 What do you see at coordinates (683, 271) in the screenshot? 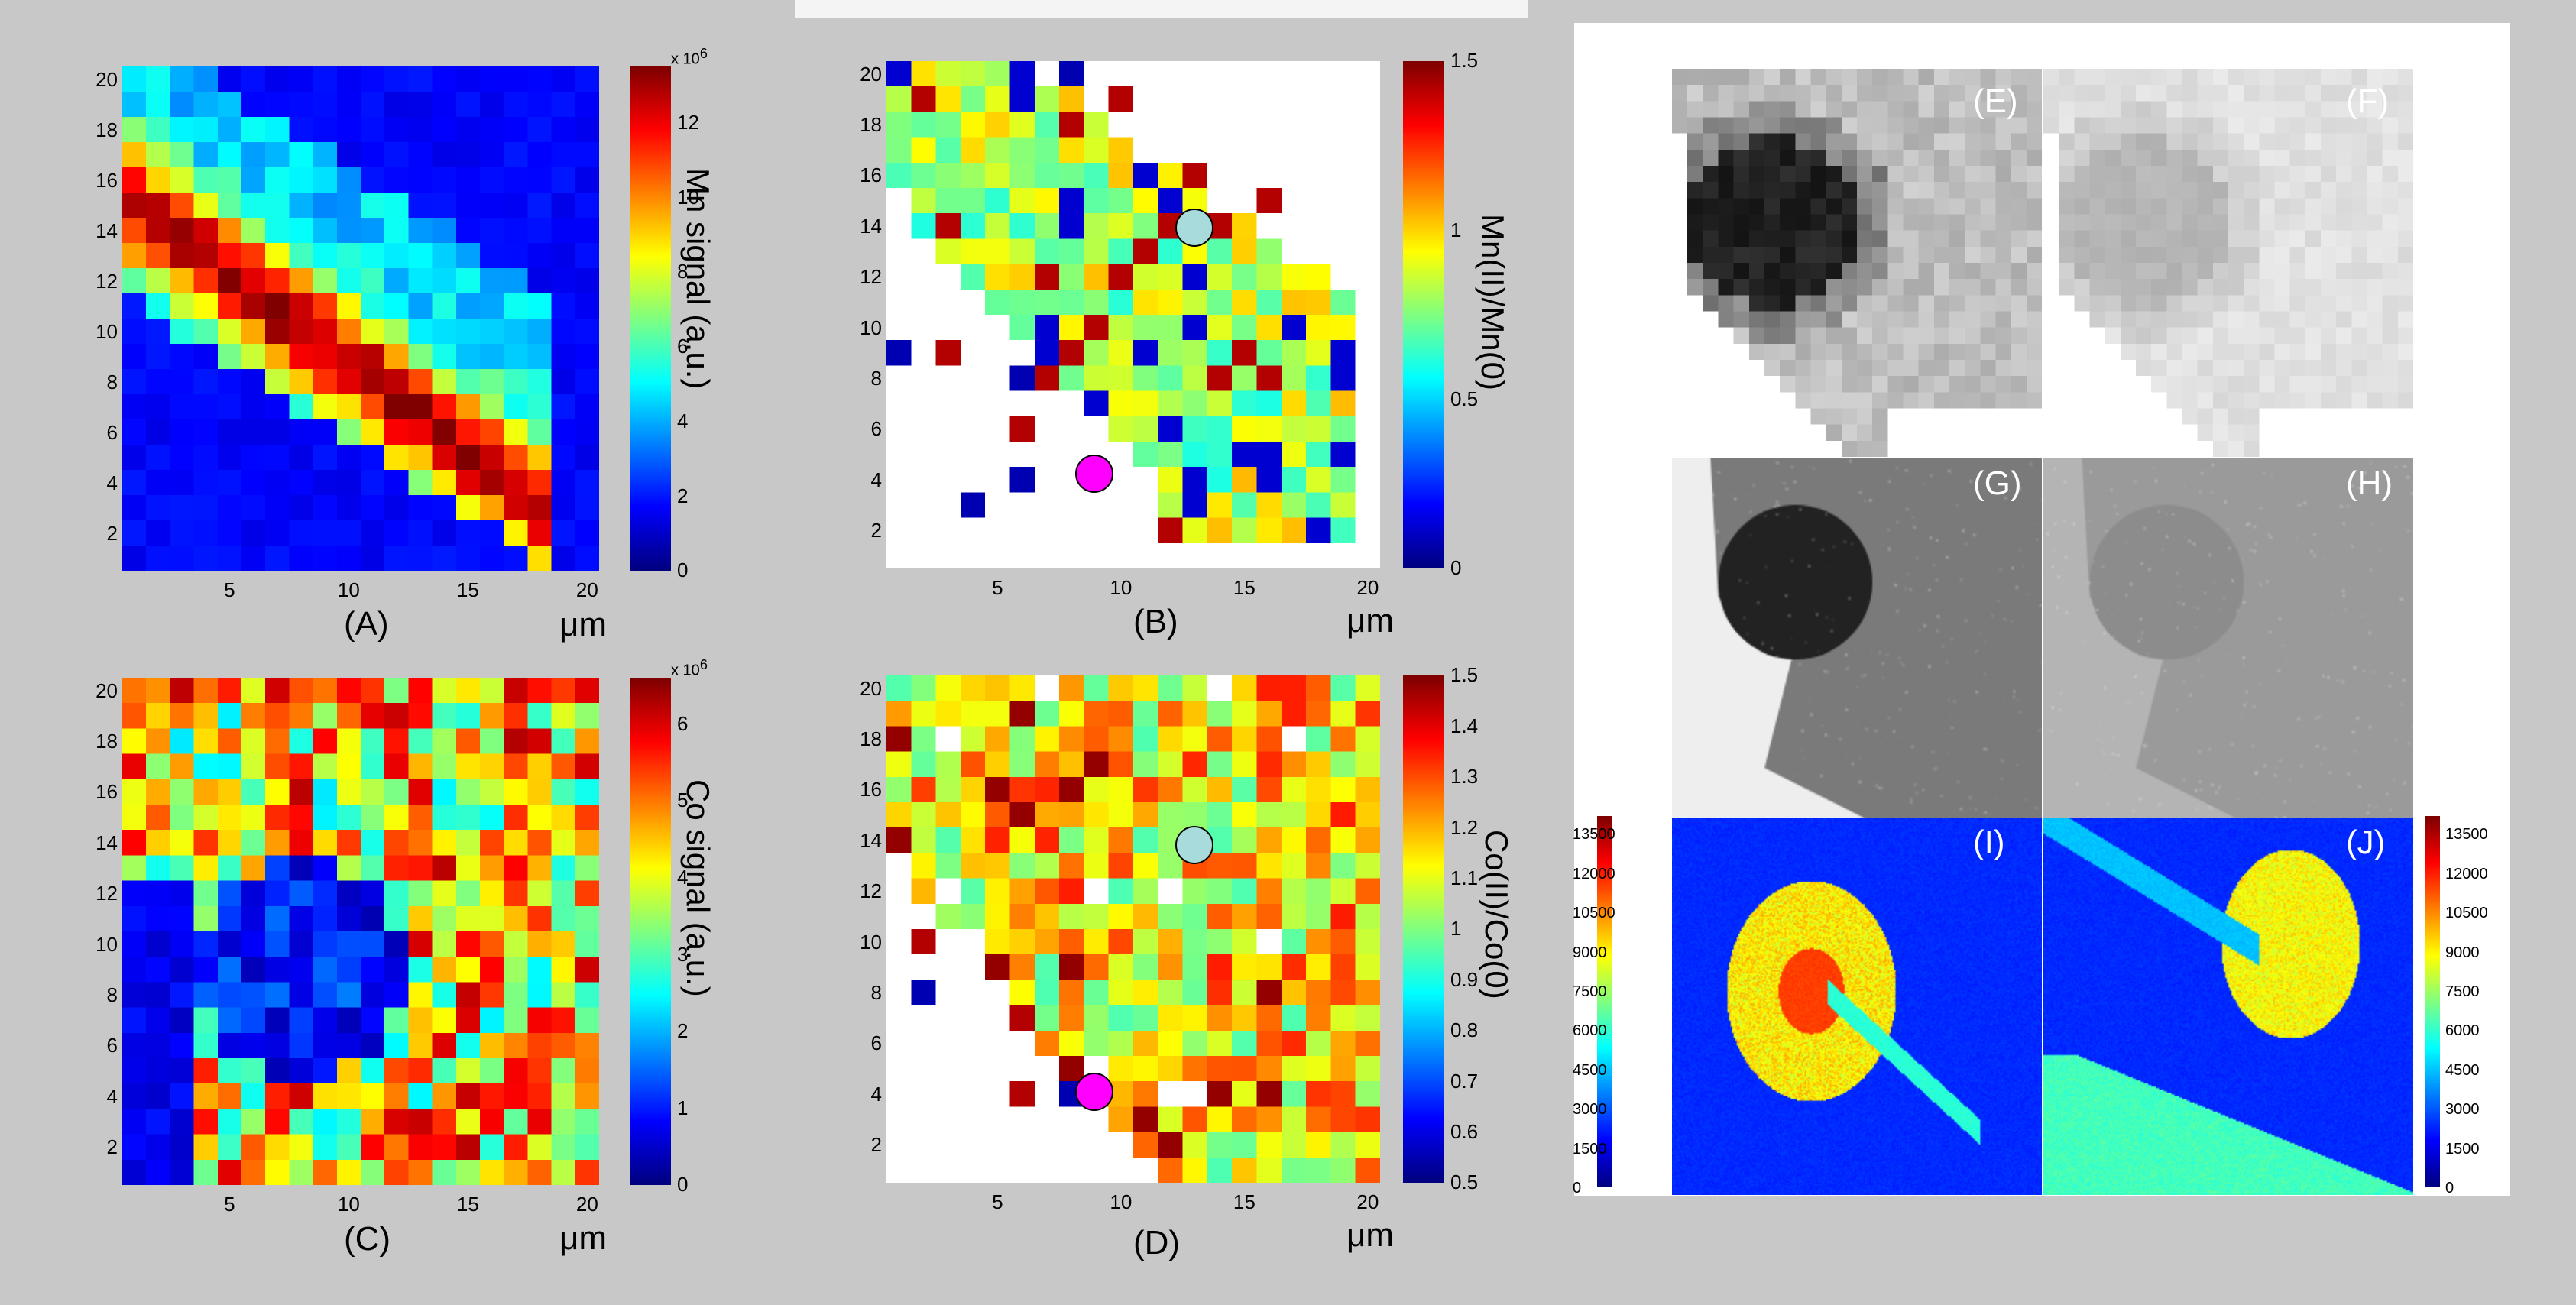
I see `colorbar-tick-label: 8` at bounding box center [683, 271].